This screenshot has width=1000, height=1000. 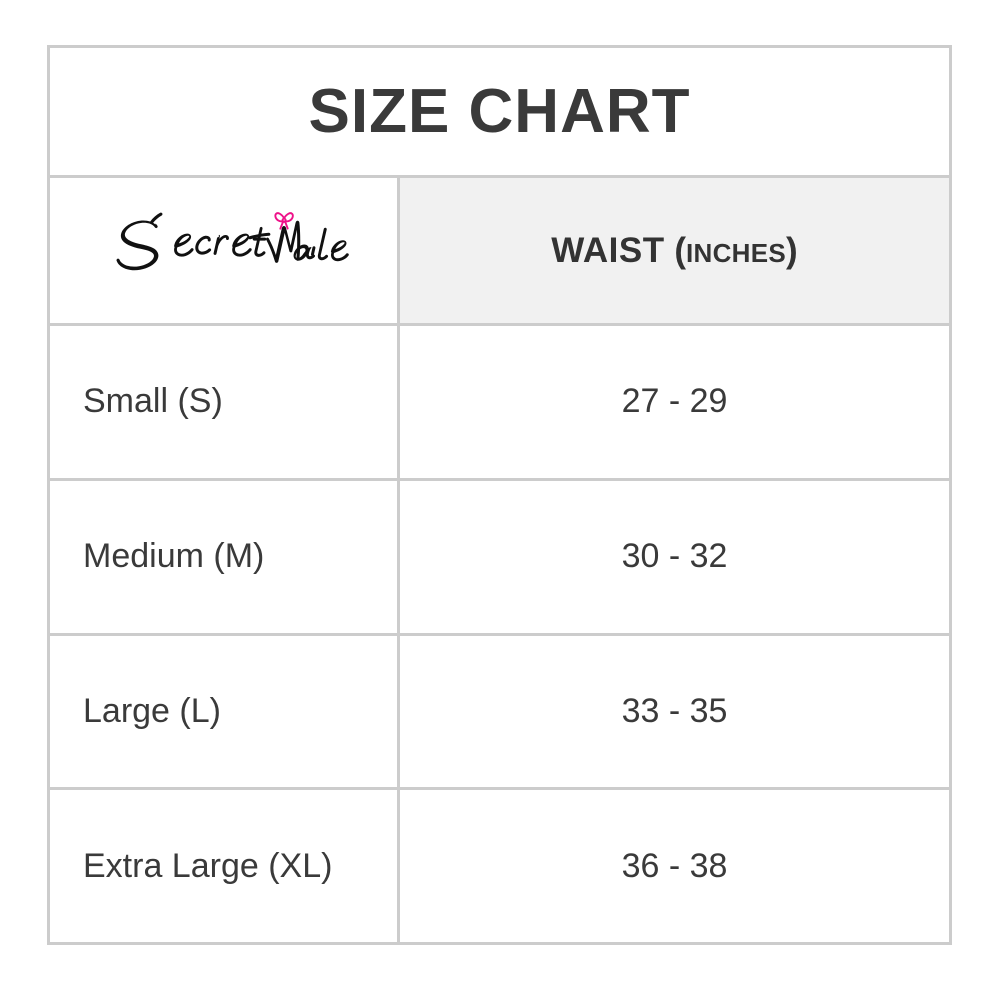 I want to click on header-cell-brand, so click(x=225, y=250).